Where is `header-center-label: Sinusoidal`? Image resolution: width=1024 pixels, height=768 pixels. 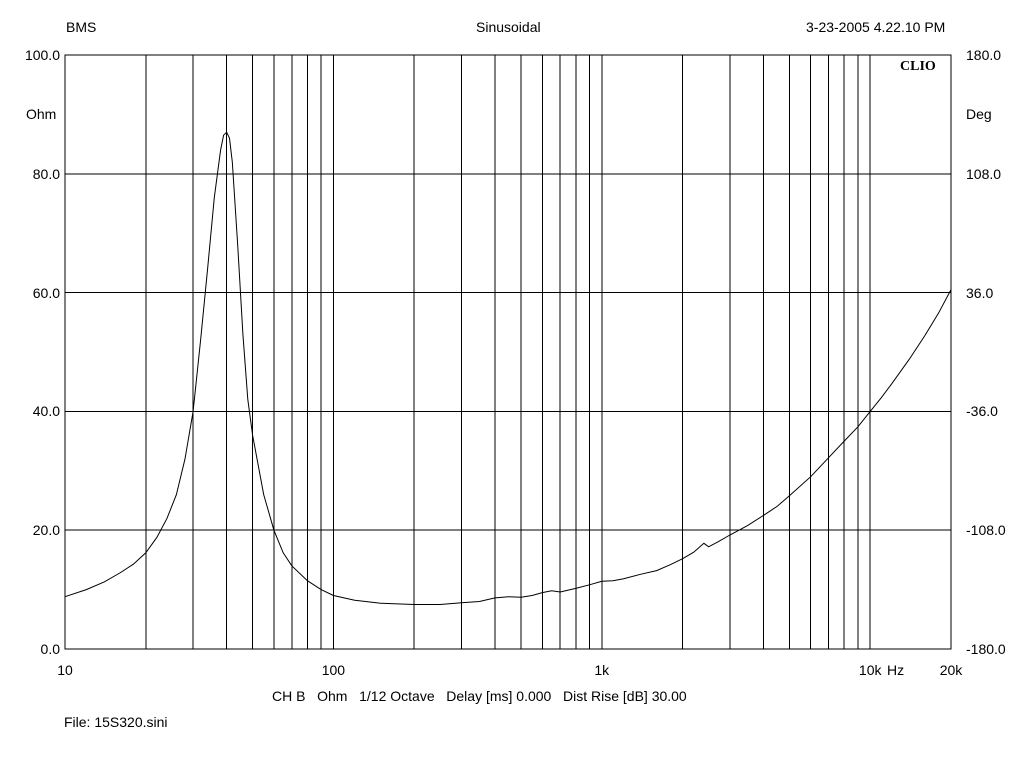
header-center-label: Sinusoidal is located at coordinates (508, 27).